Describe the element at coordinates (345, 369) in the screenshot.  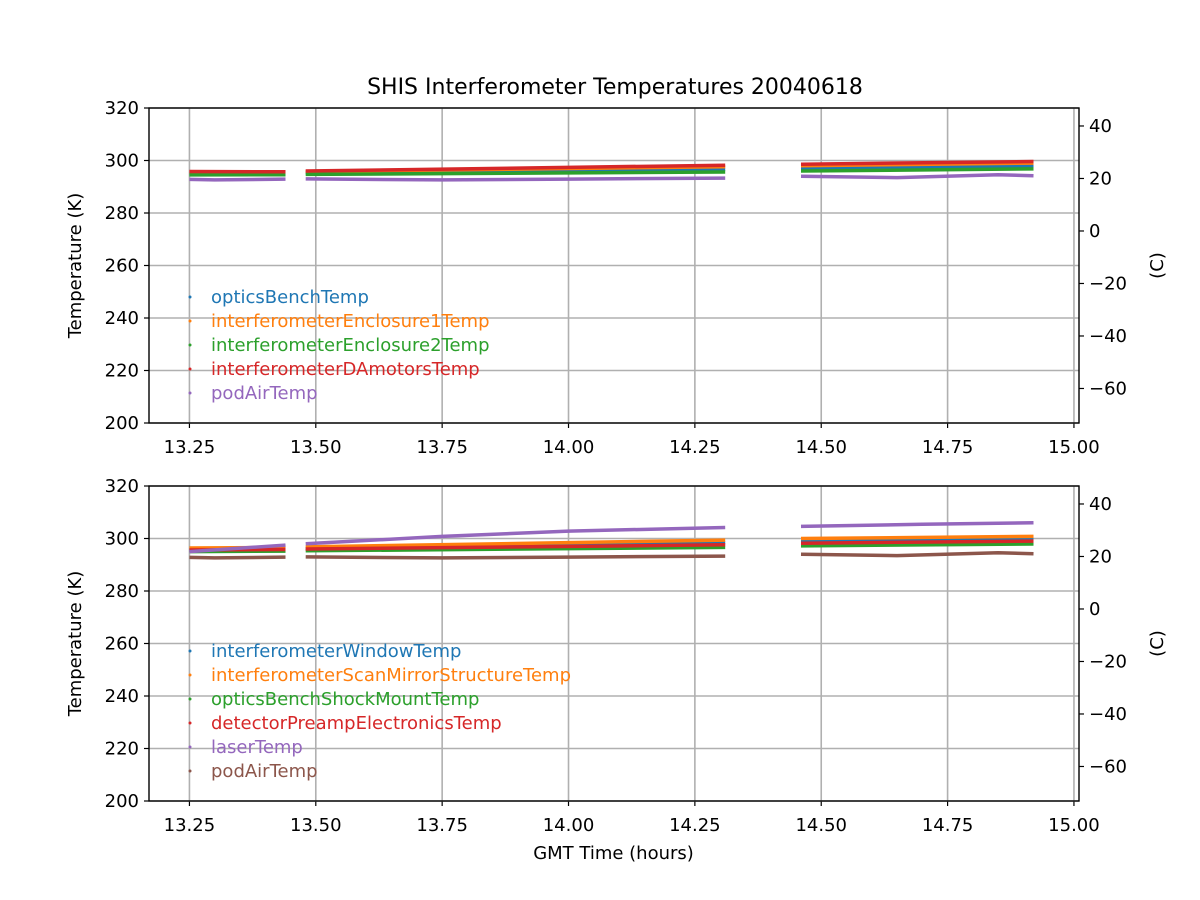
I see `legend-label: interferometerDAmotorsTemp` at that location.